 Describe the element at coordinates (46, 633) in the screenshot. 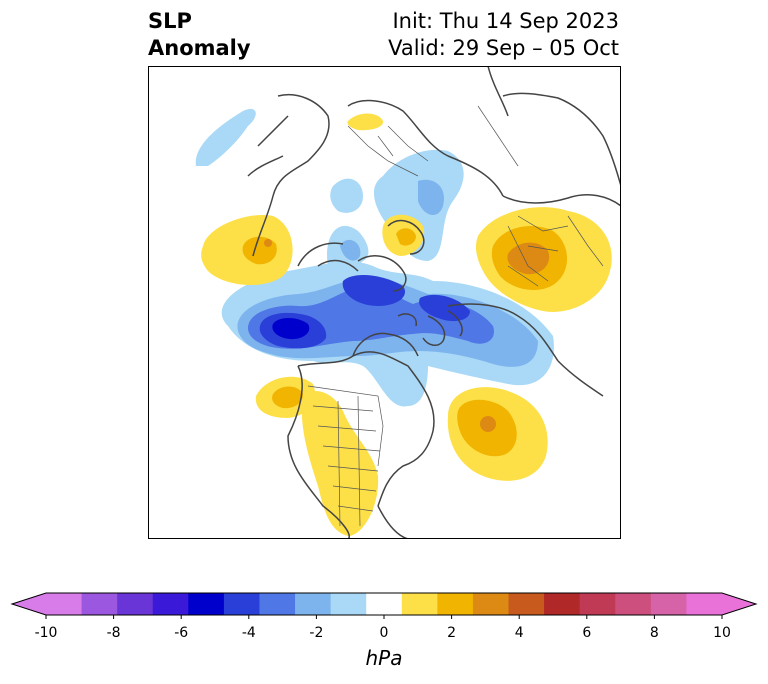

I see `colorbar-tick-label: -10` at that location.